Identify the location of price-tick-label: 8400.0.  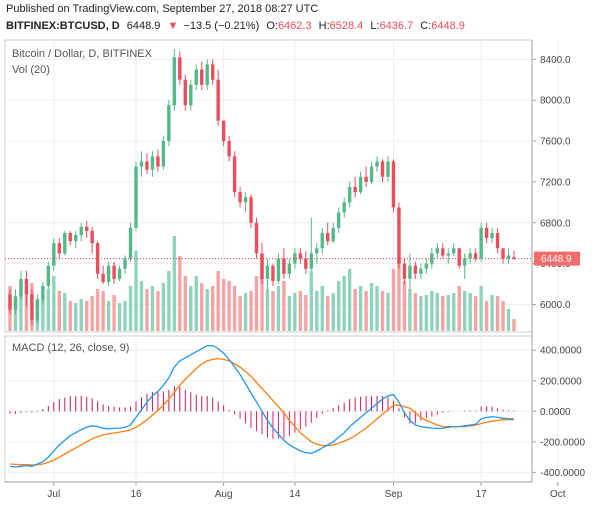
(555, 60).